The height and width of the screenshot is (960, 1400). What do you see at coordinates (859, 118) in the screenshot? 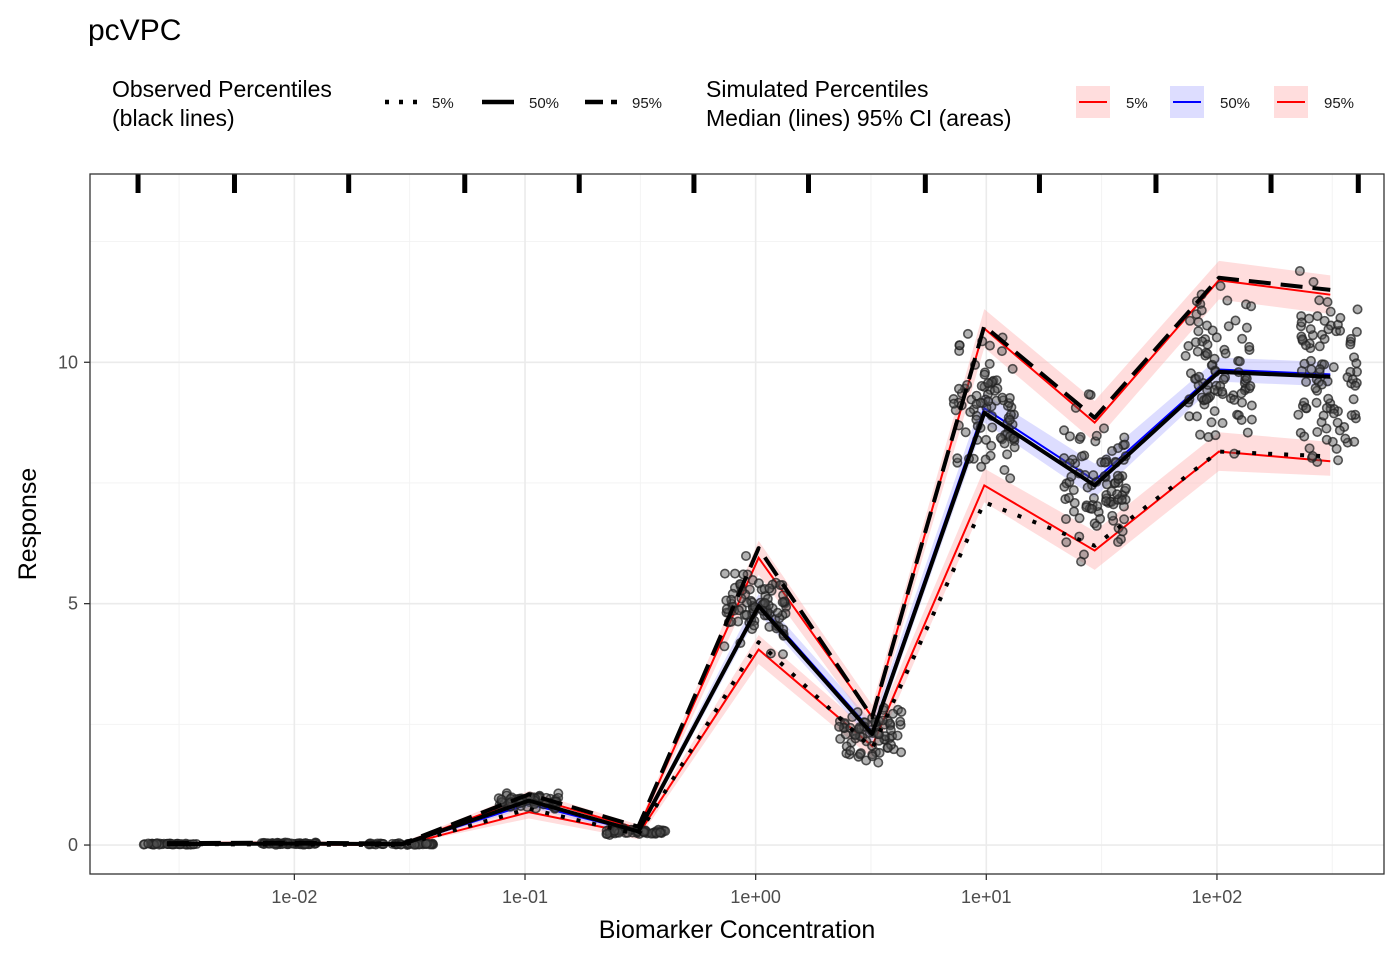
I see `legend-simulated-title-line2: Median (lines) 95% CI (areas)` at bounding box center [859, 118].